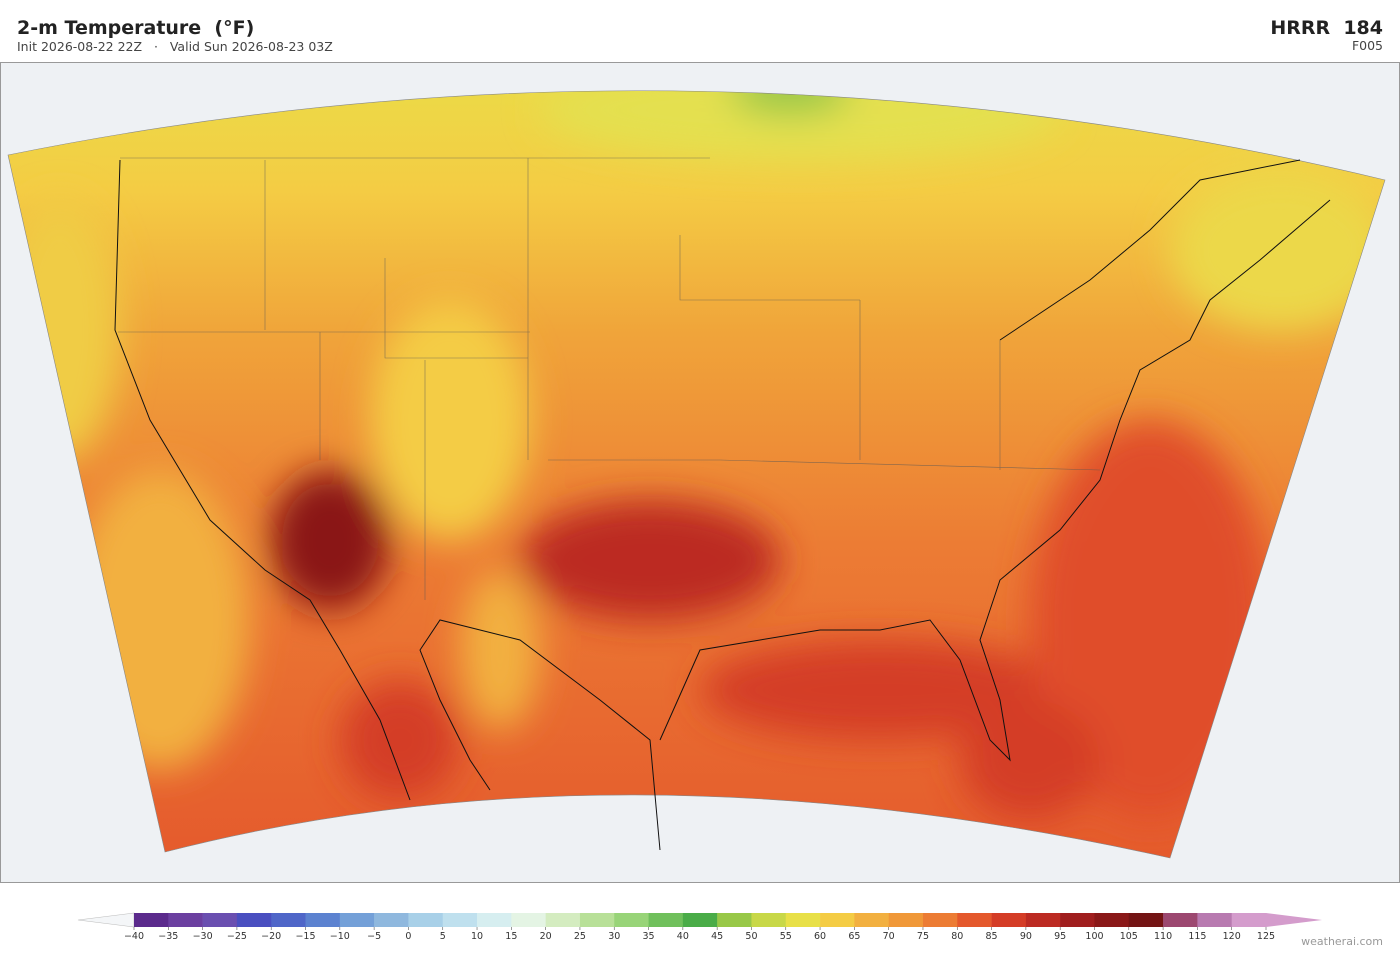 This screenshot has height=956, width=1400. What do you see at coordinates (408, 936) in the screenshot?
I see `colorbar-tick-label: 0` at bounding box center [408, 936].